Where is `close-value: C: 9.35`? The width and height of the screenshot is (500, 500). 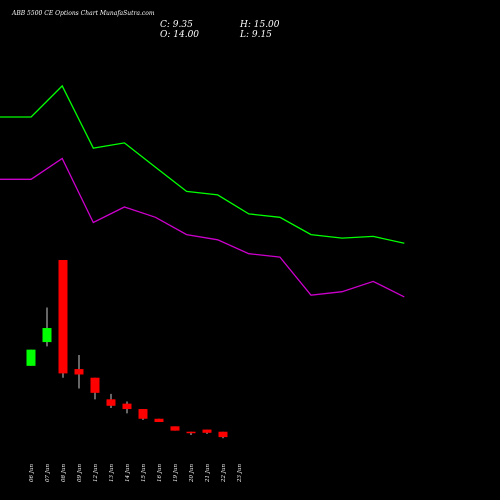
close-value: C: 9.35 is located at coordinates (176, 25).